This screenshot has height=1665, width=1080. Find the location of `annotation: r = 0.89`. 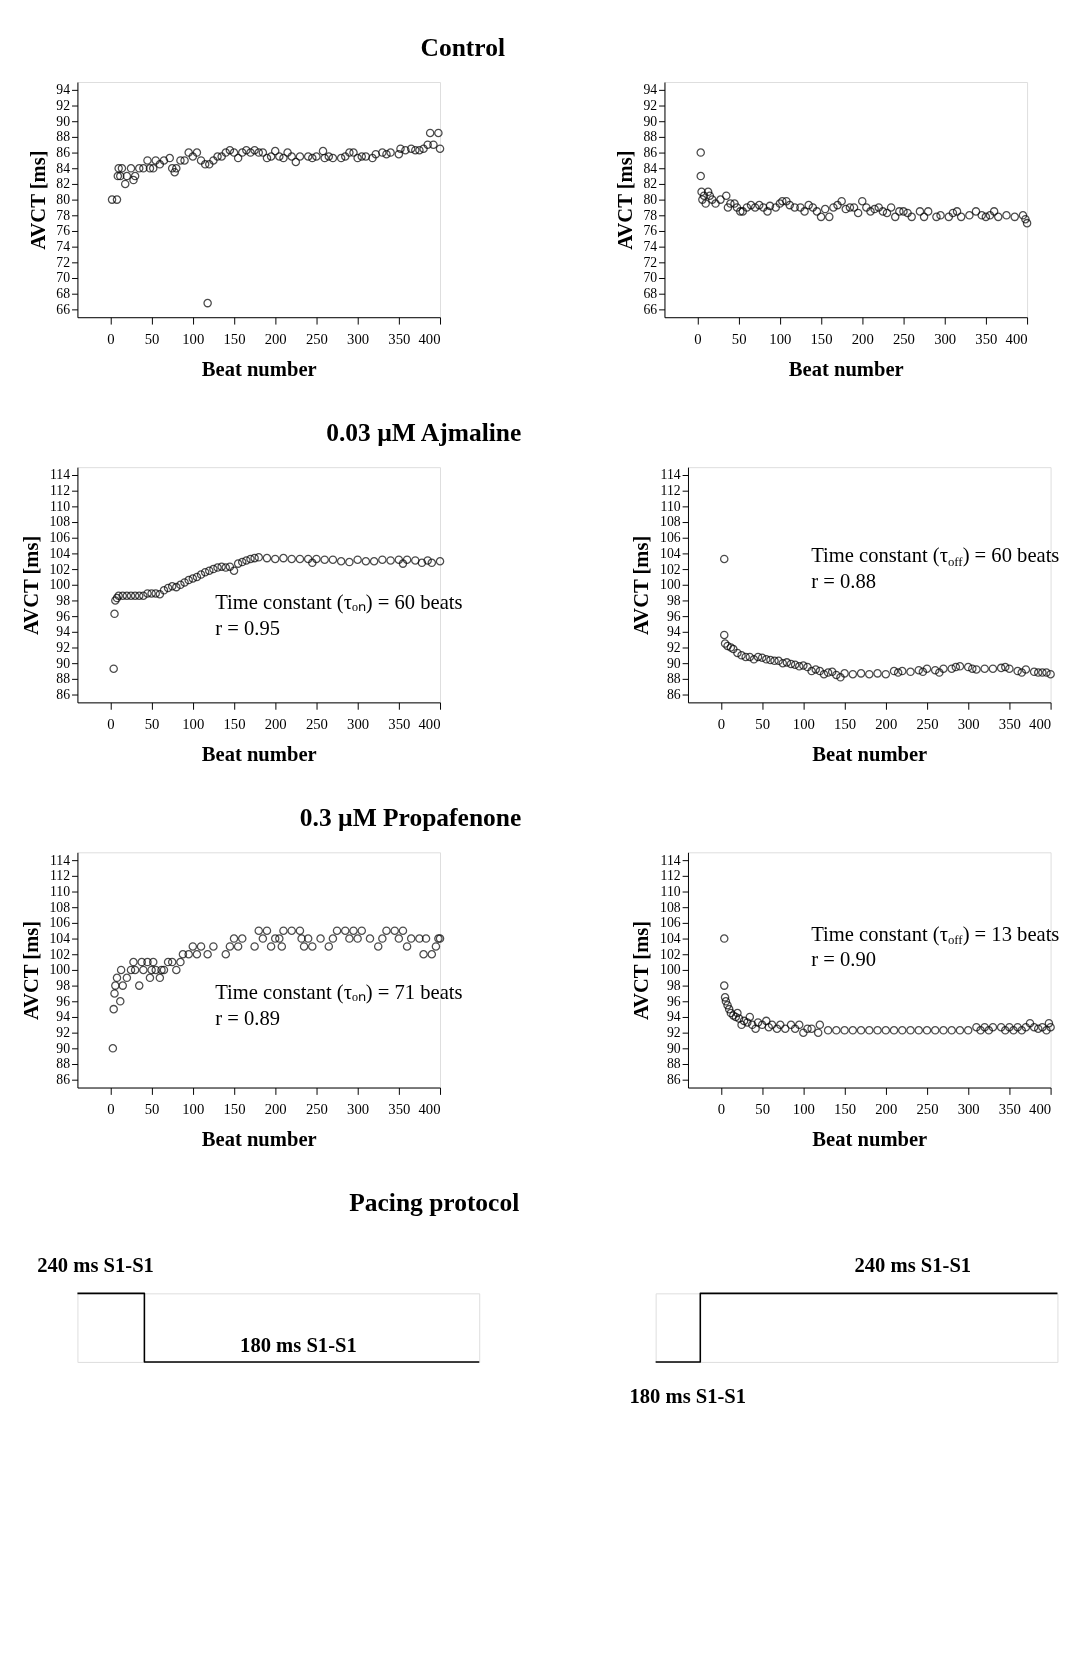

annotation: r = 0.89 is located at coordinates (247, 1017).